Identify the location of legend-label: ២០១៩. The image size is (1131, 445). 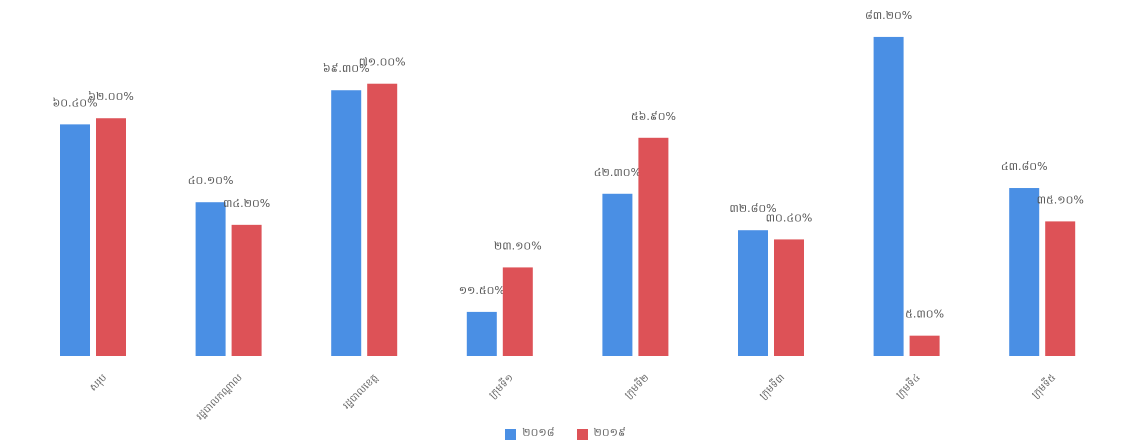
(609, 432).